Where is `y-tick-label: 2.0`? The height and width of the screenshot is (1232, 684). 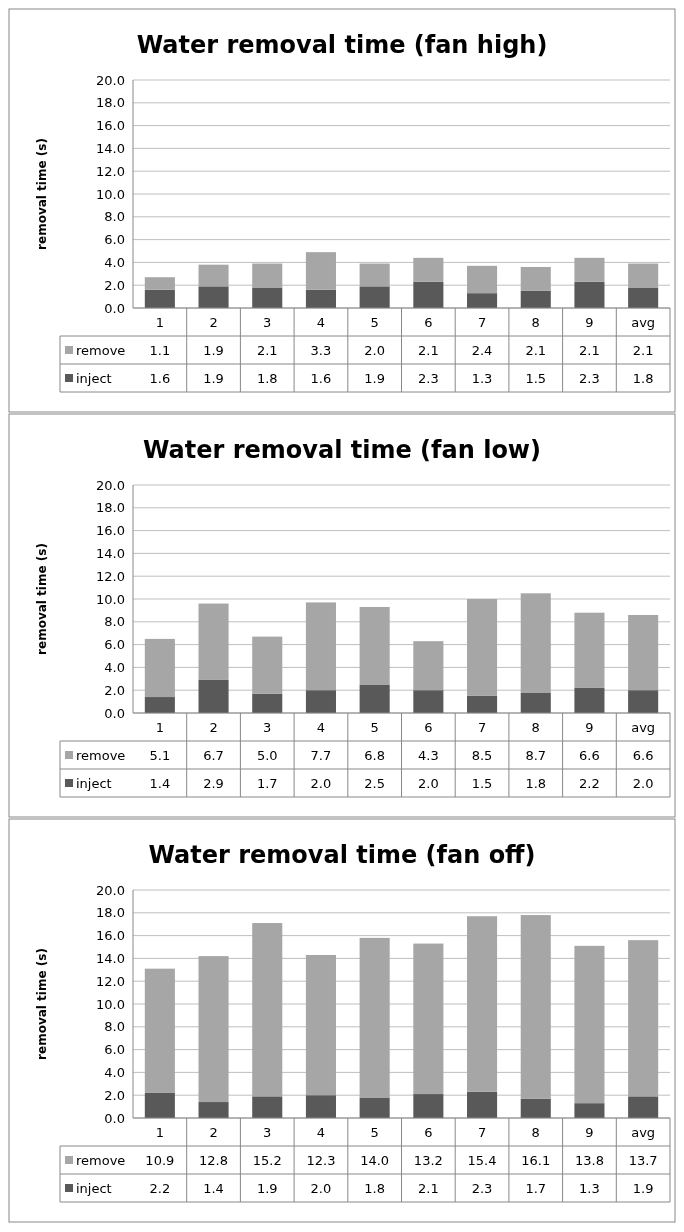 y-tick-label: 2.0 is located at coordinates (114, 285).